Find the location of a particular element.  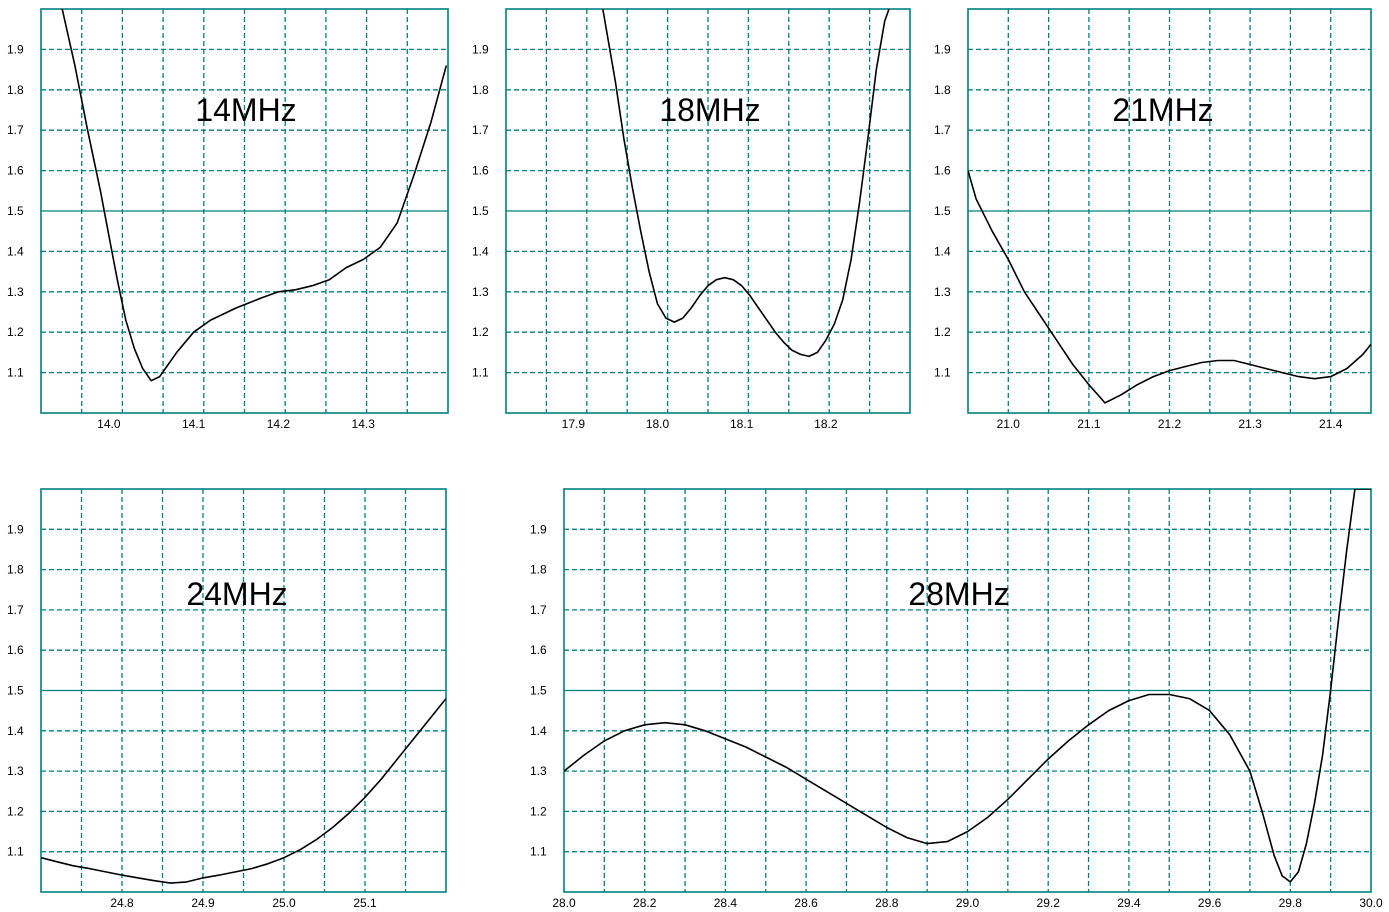

x-tick-label: 14.2 is located at coordinates (279, 424).